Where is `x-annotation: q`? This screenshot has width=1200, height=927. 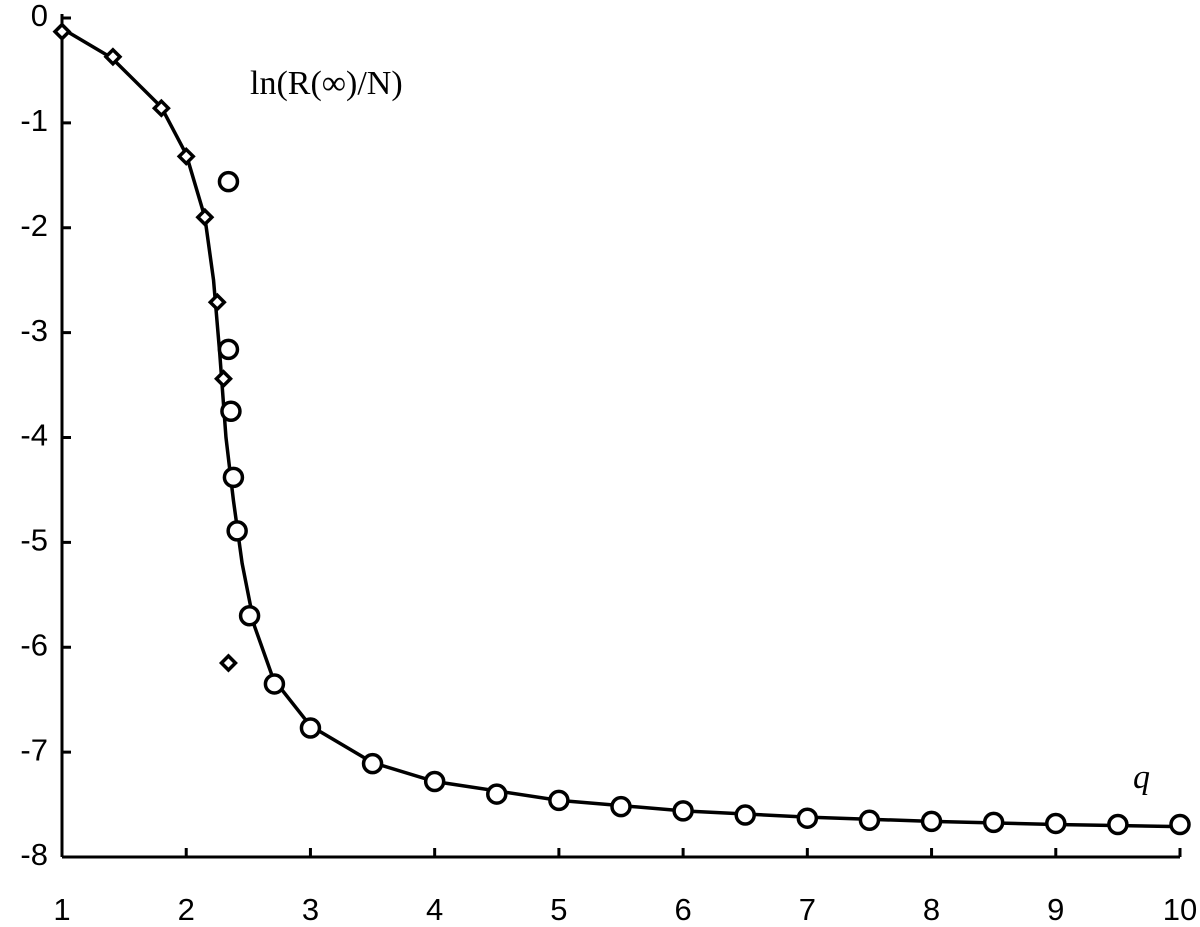
x-annotation: q is located at coordinates (1141, 777).